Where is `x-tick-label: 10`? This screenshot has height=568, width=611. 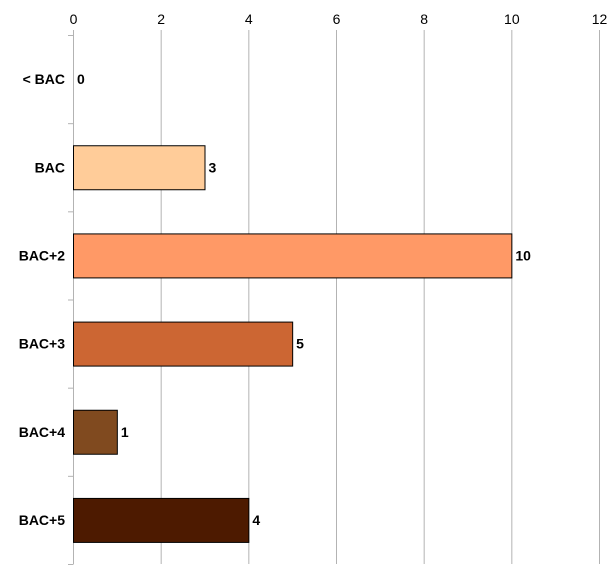 x-tick-label: 10 is located at coordinates (512, 19).